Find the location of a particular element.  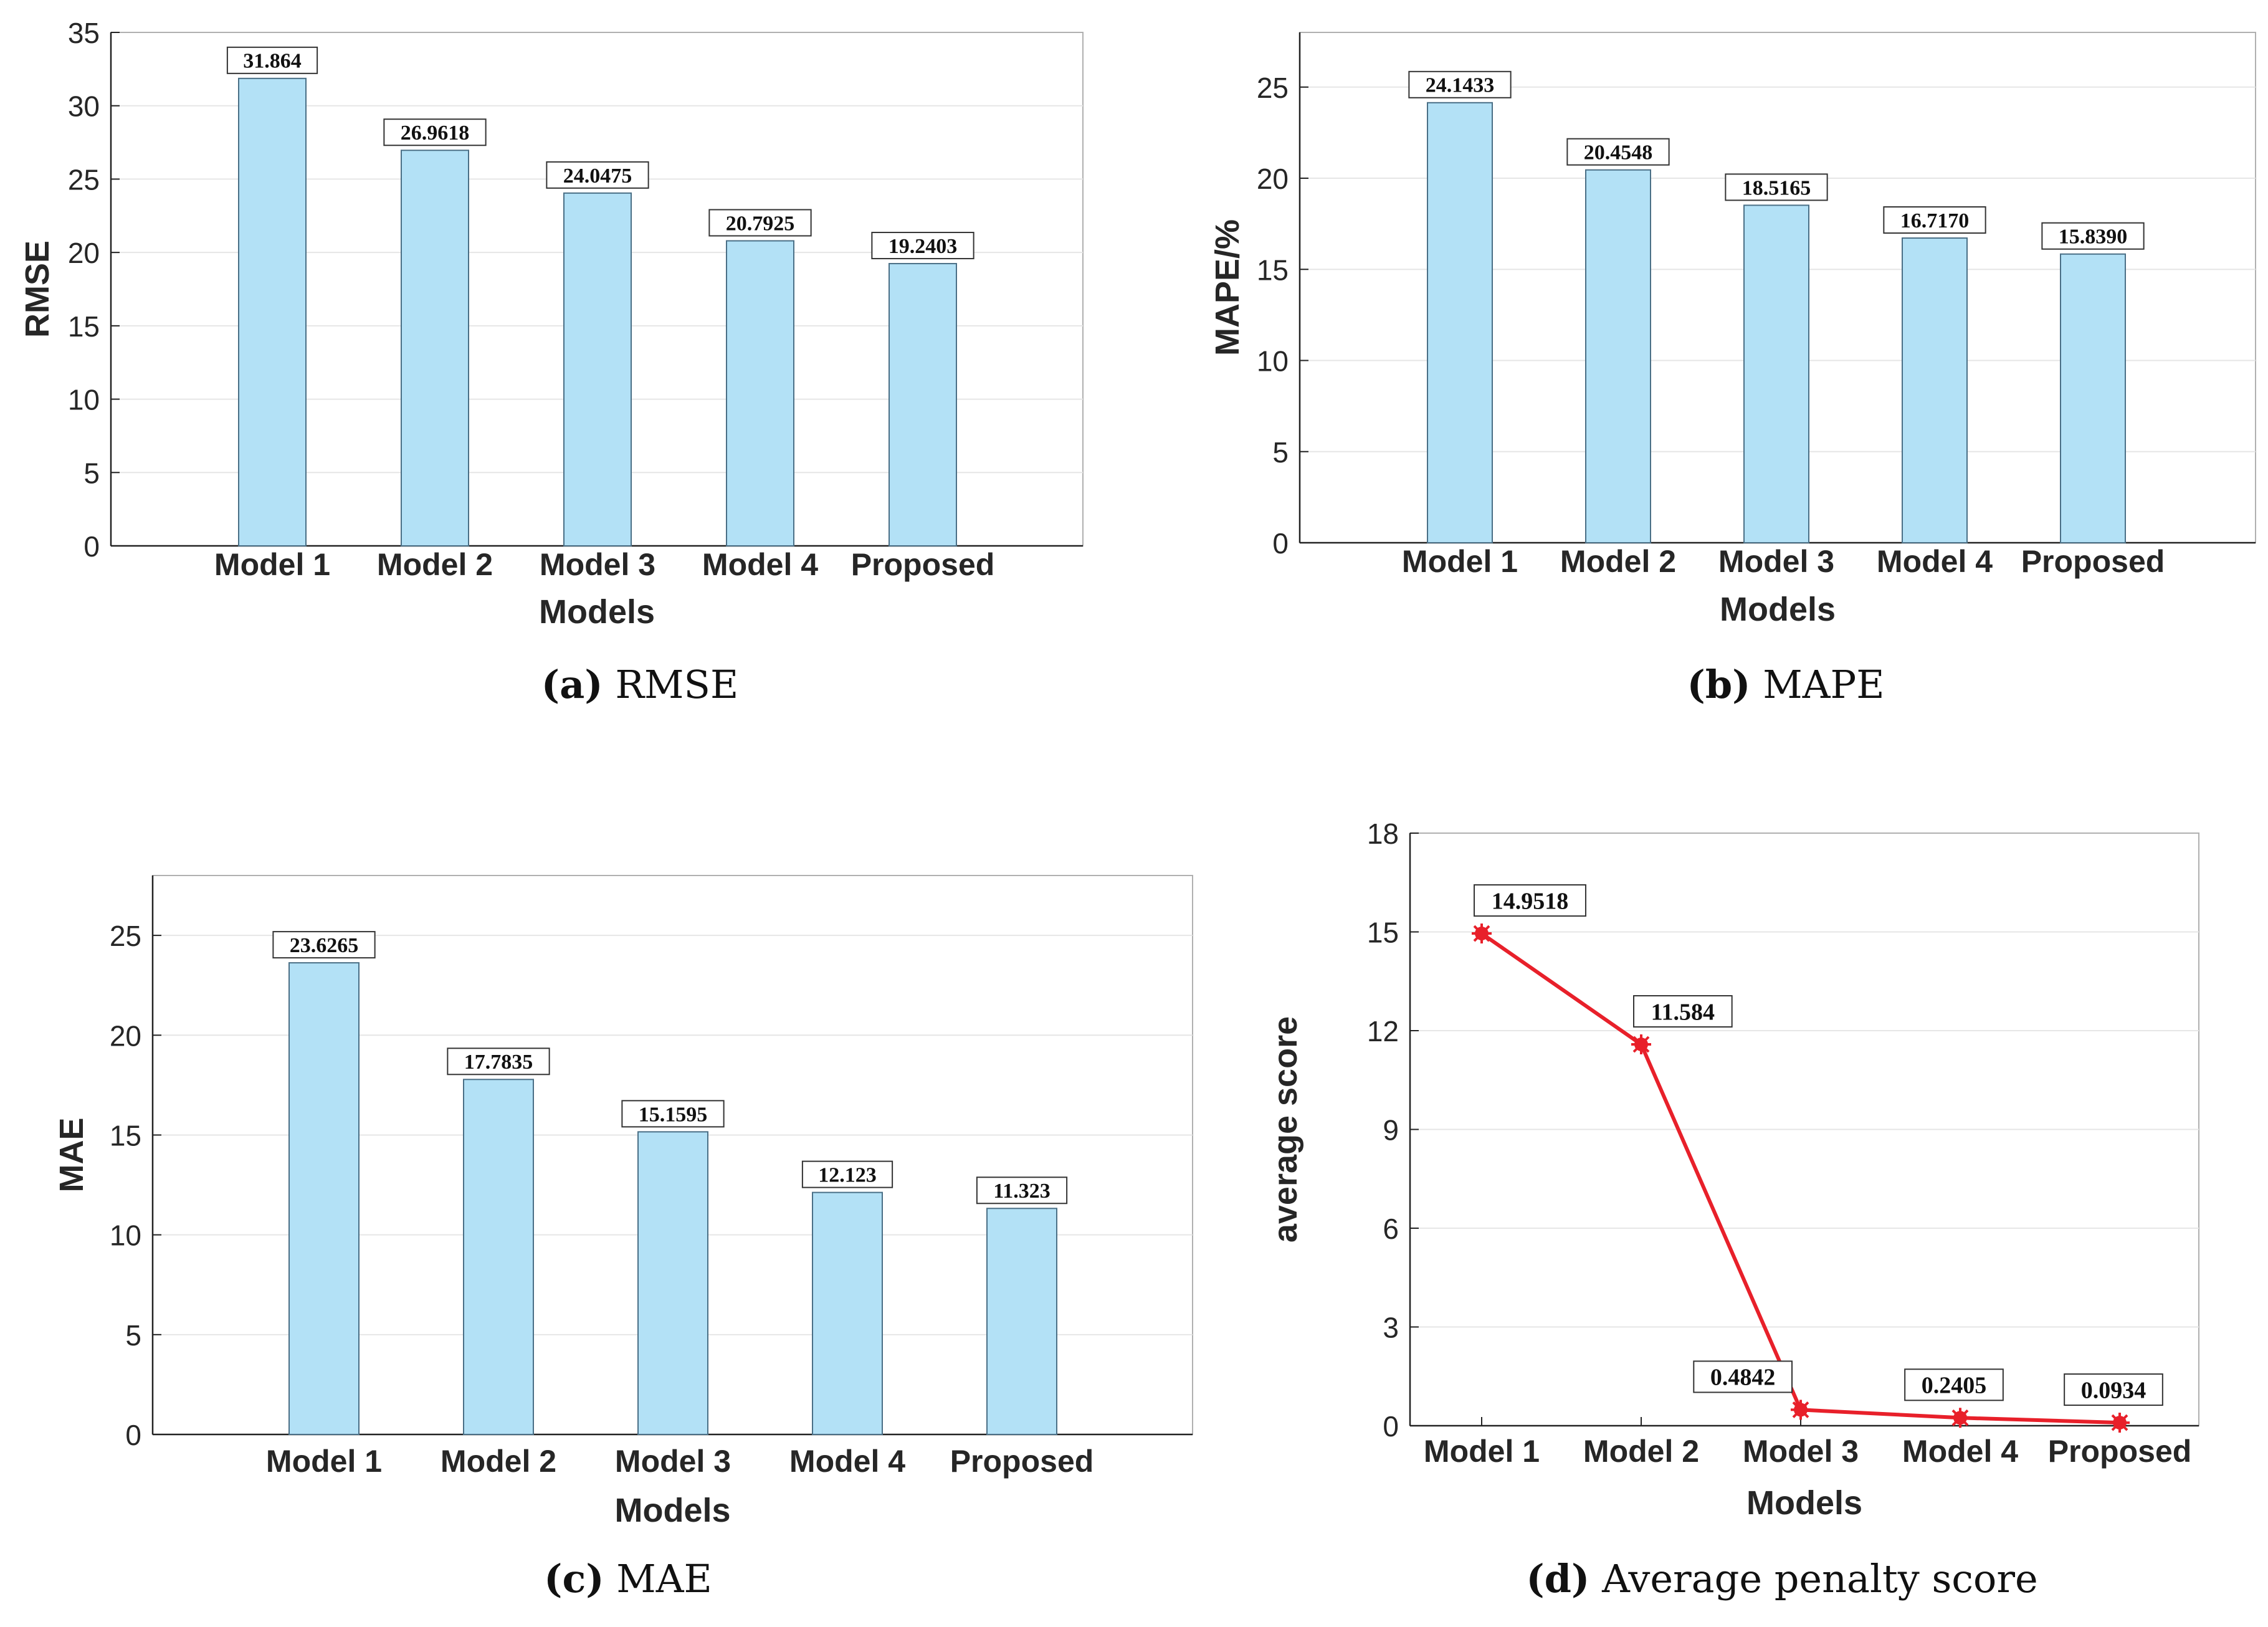

data-label-text: 20.7925 is located at coordinates (761, 223).